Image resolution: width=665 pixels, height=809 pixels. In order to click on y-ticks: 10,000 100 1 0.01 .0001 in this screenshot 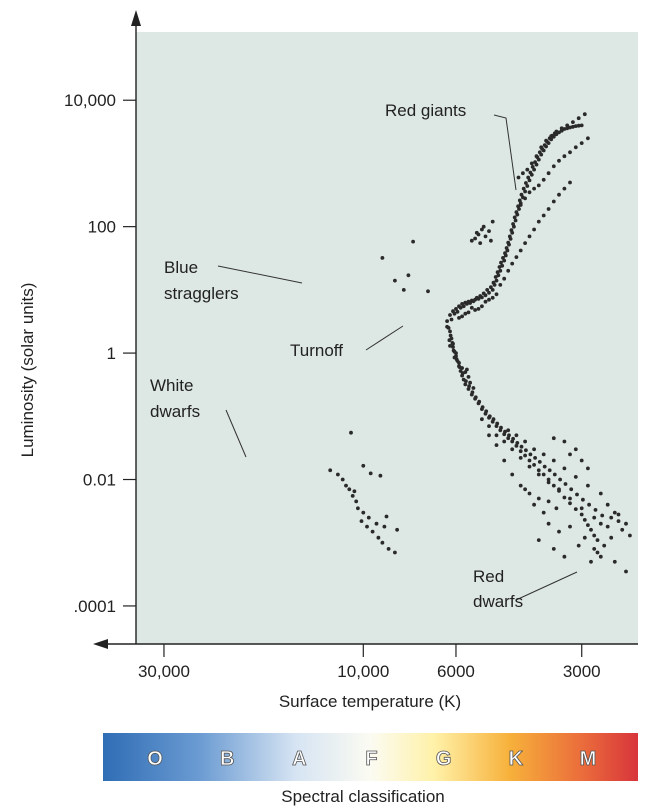, I will do `click(100, 353)`.